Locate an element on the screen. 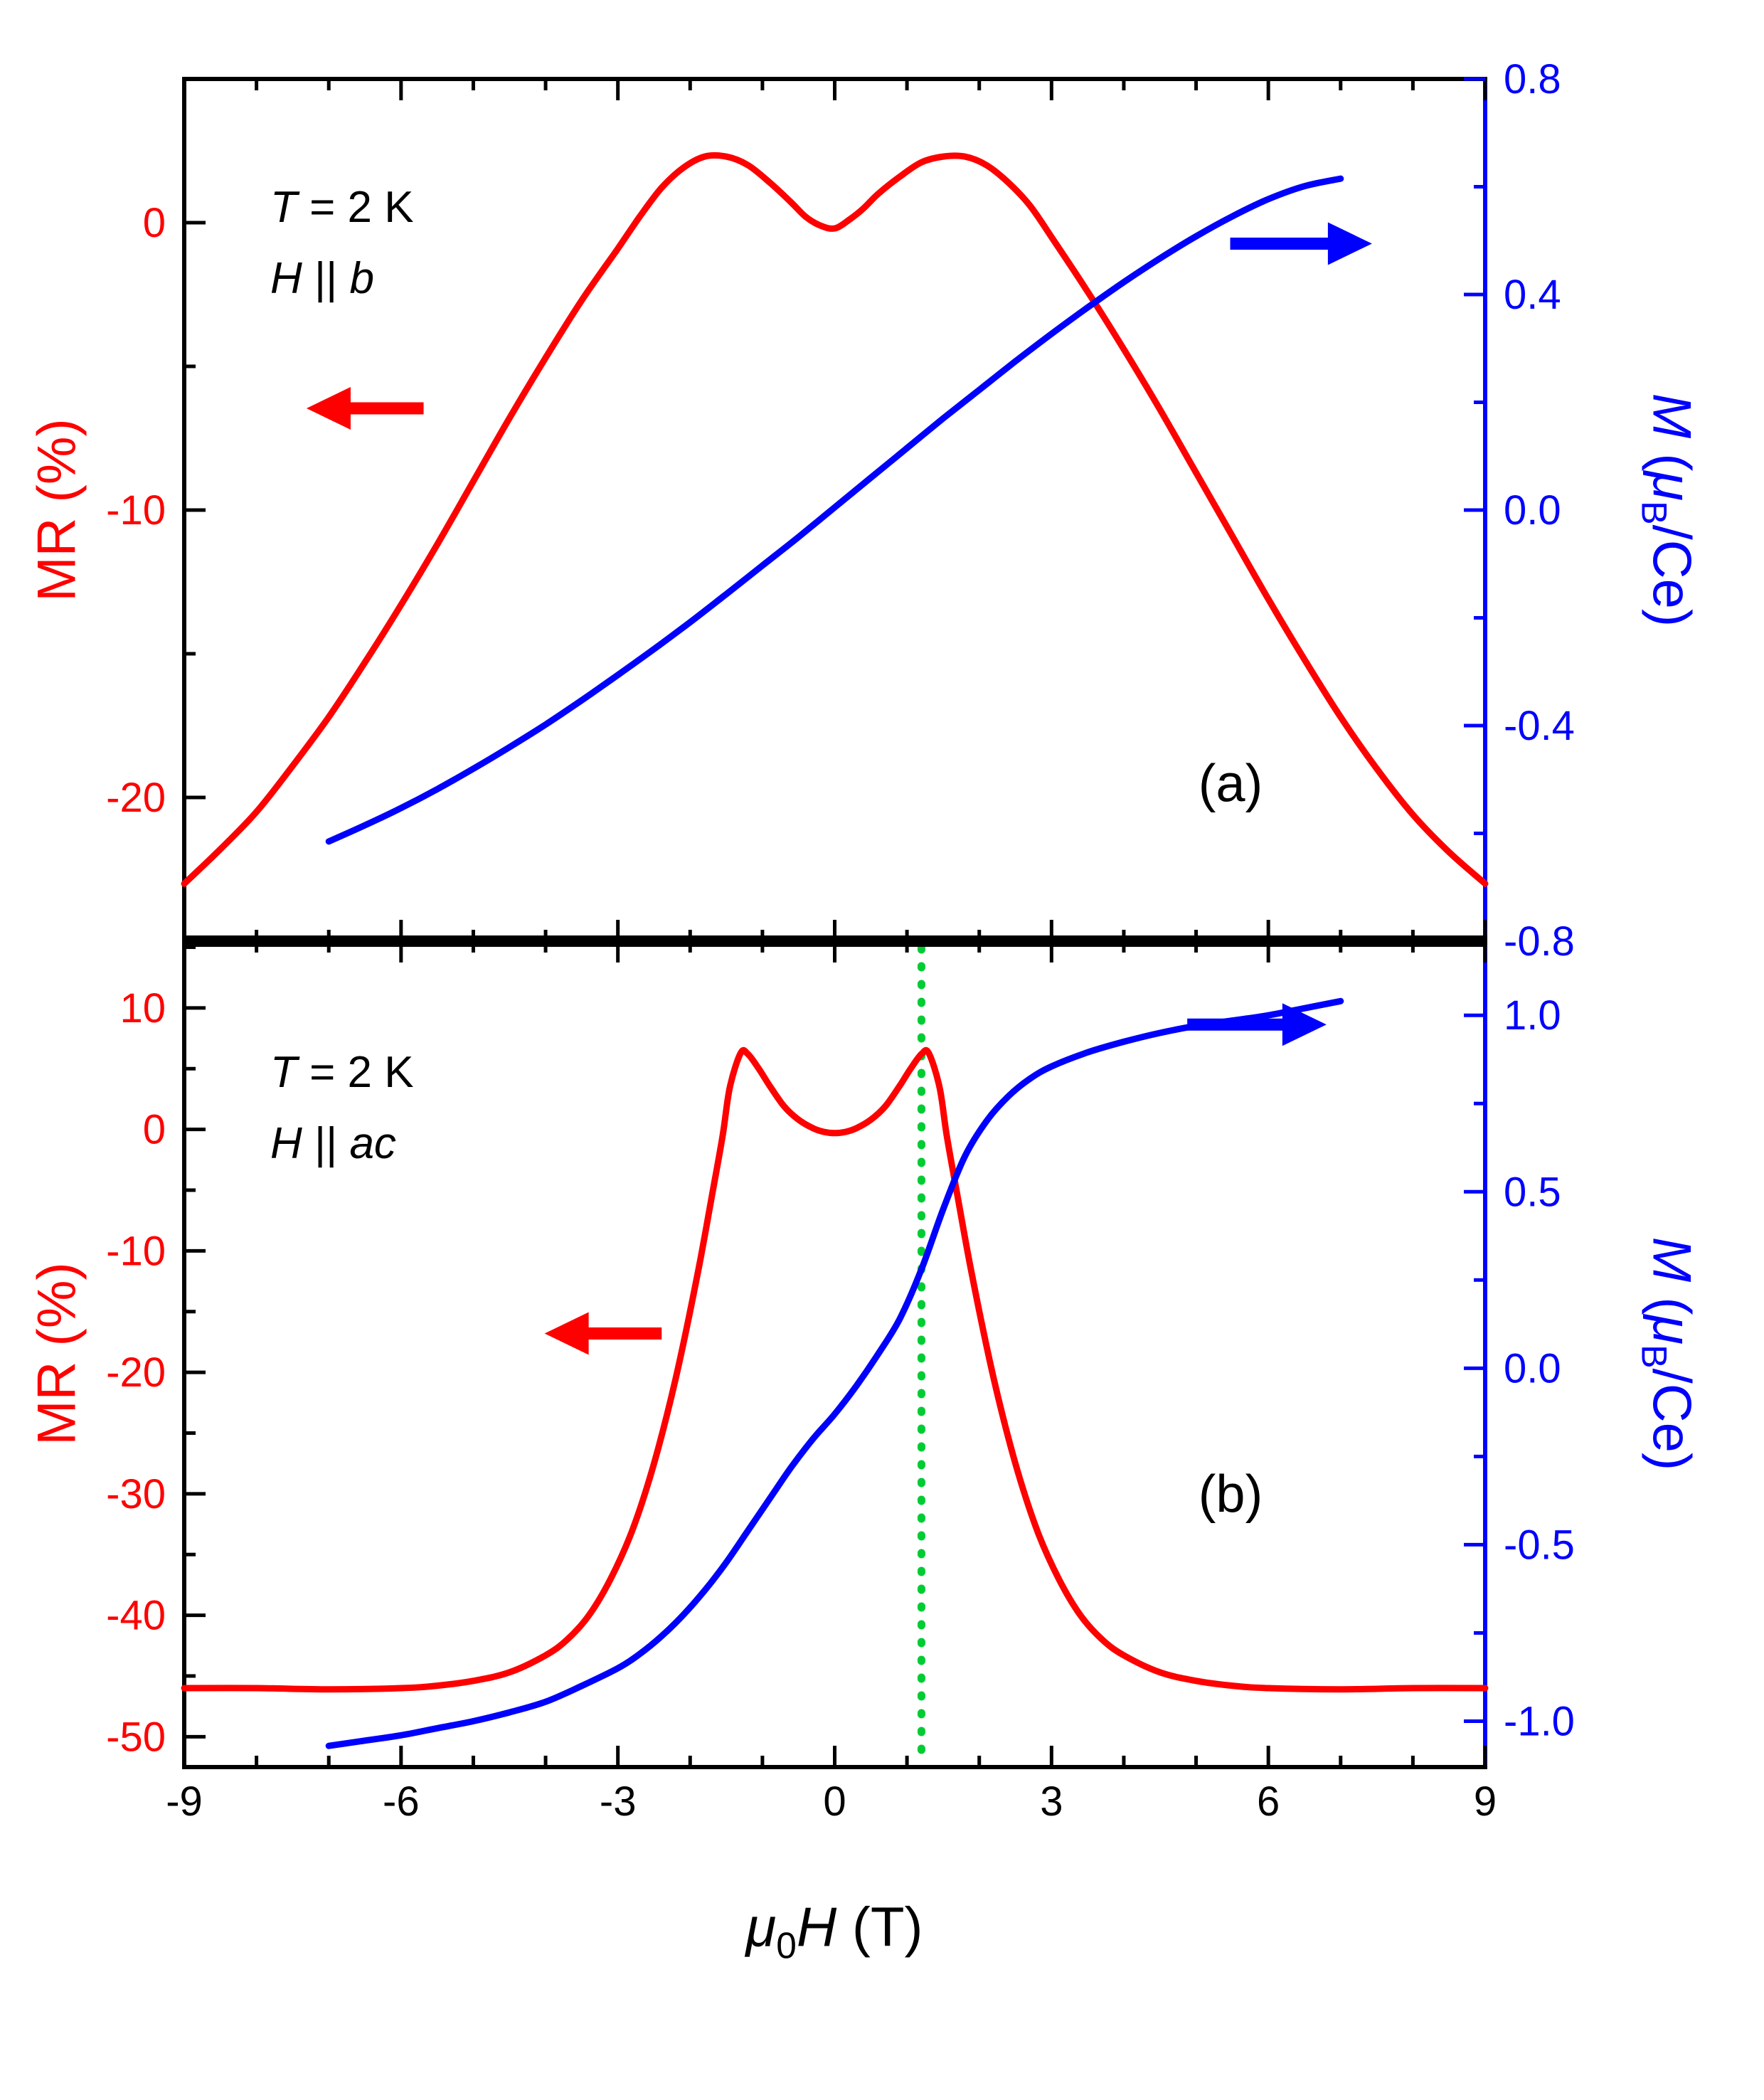  axis-direction: ac is located at coordinates (373, 1144).